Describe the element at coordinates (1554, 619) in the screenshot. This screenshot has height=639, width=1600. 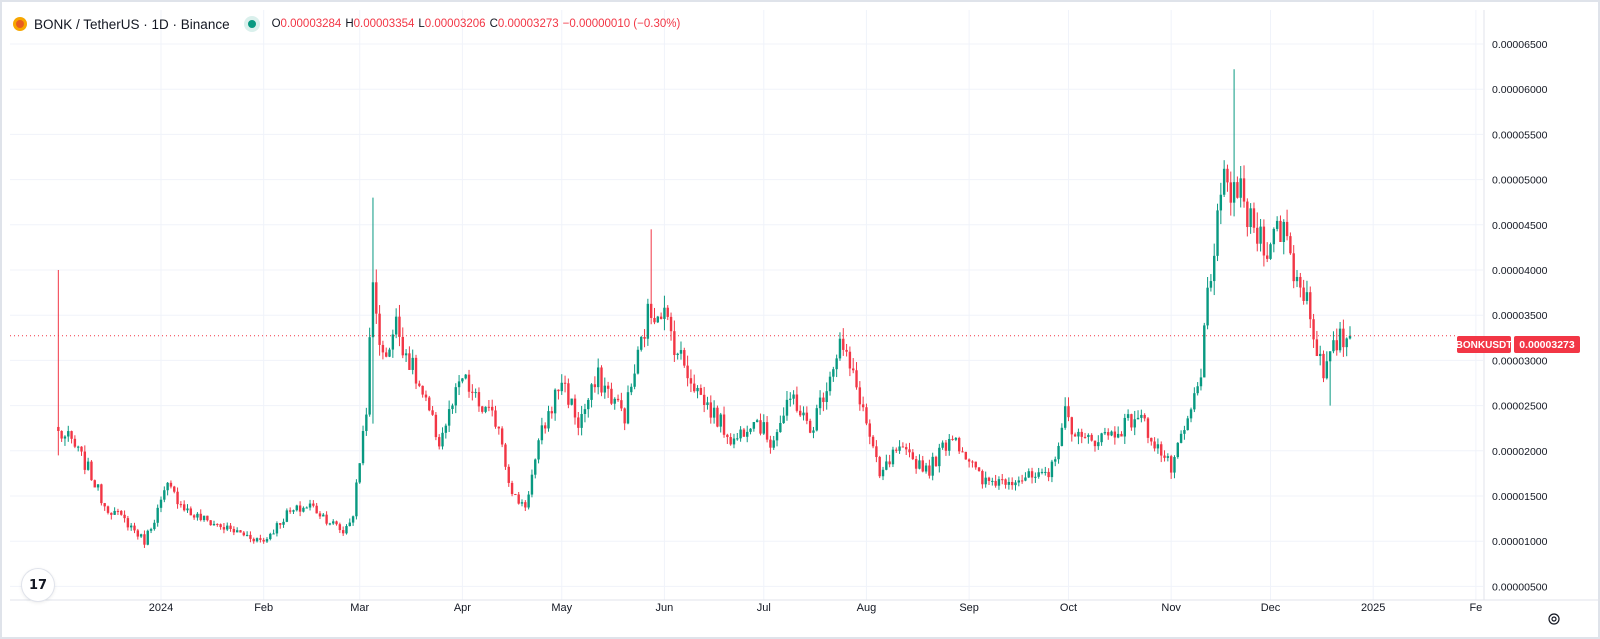
I see `settings-gear-icon` at that location.